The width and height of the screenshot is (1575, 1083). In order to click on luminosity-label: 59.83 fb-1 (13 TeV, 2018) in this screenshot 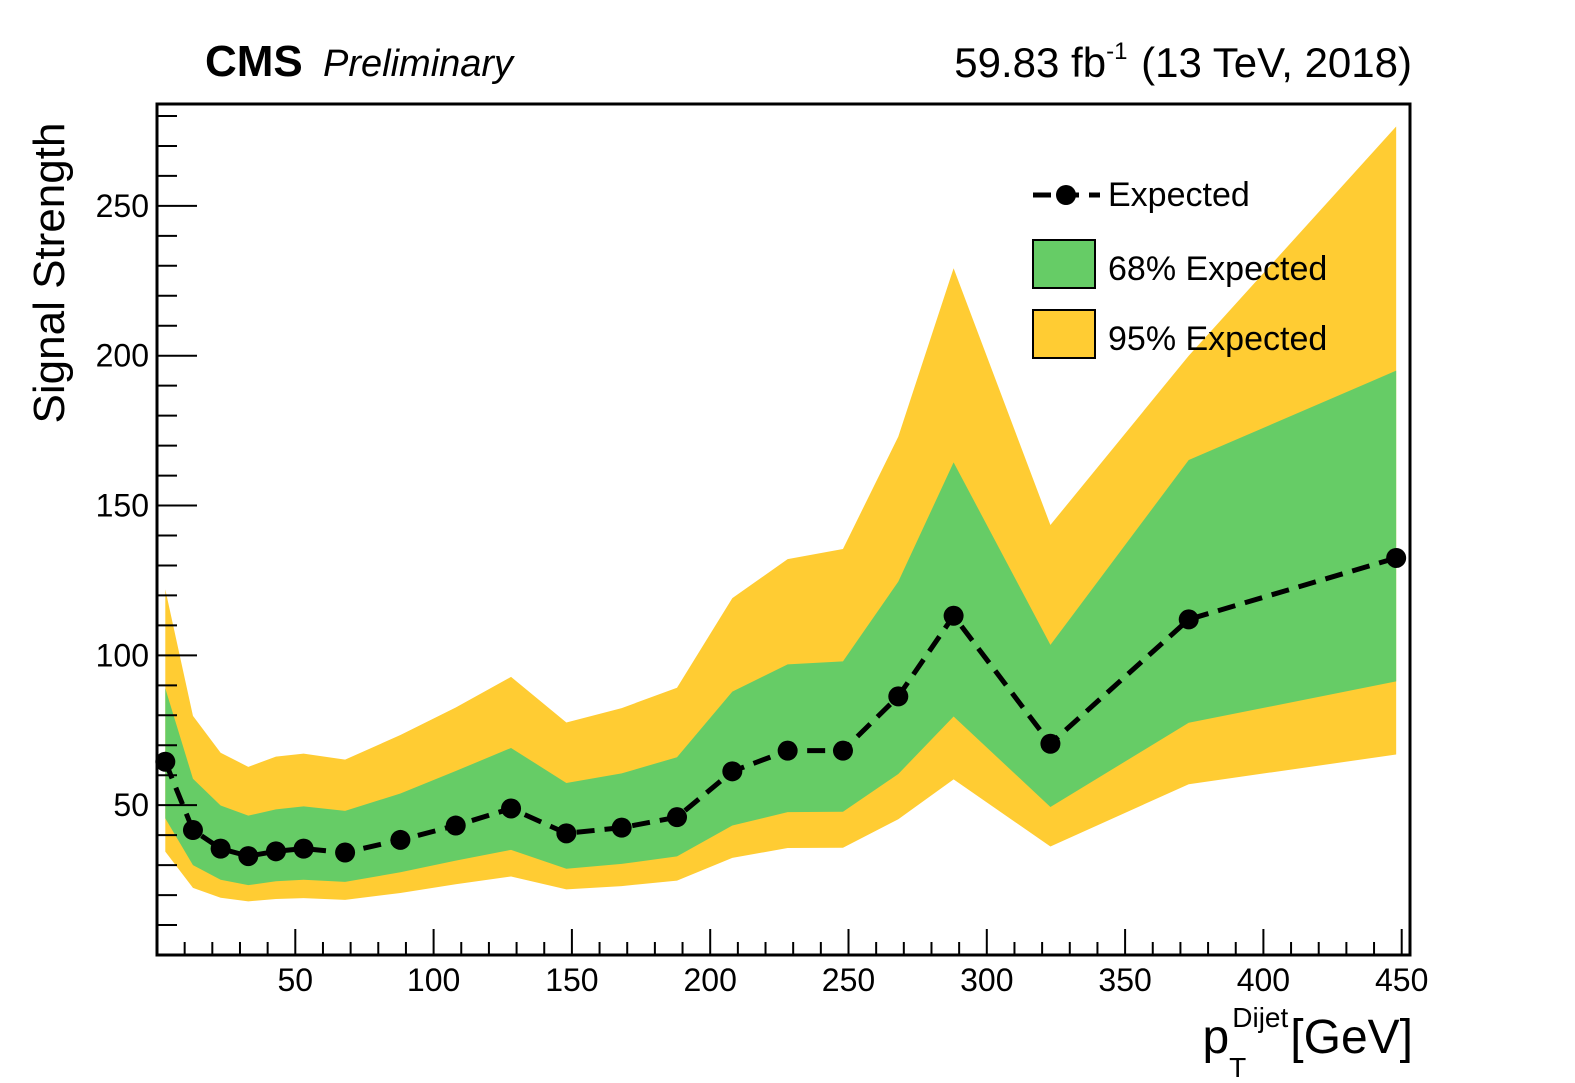, I will do `click(1183, 62)`.